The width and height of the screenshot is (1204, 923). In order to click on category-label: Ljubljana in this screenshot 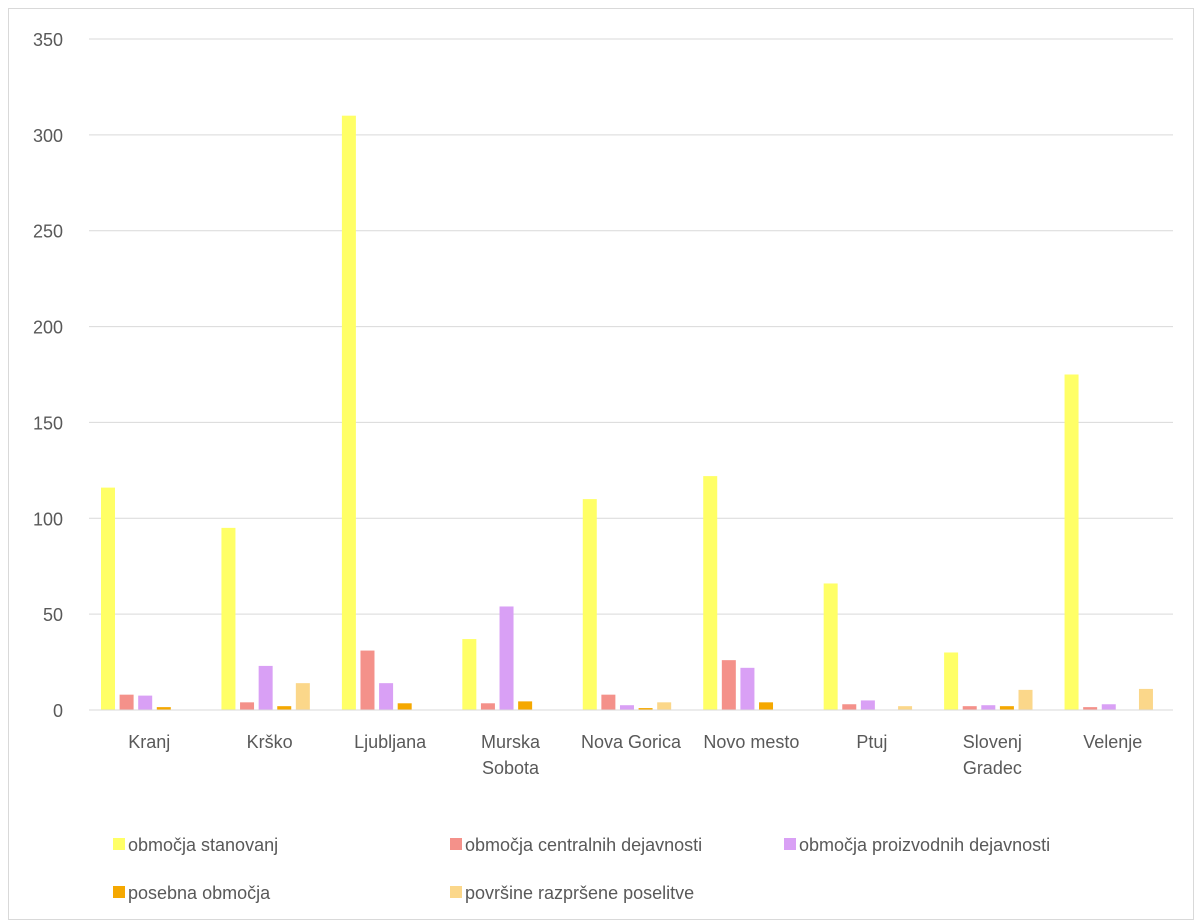, I will do `click(390, 742)`.